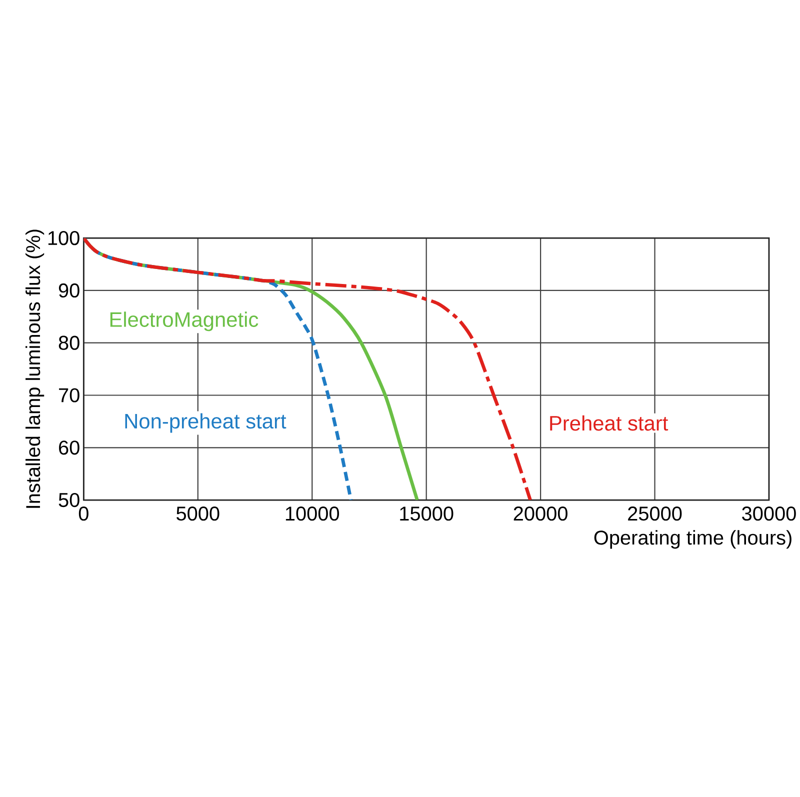  I want to click on y-tick-label: 100, so click(64, 238).